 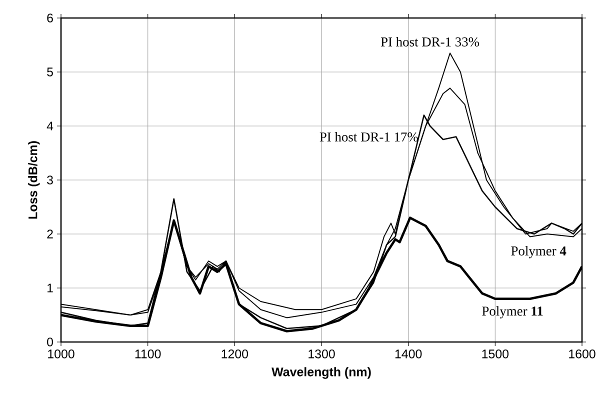 I want to click on x-tick-label: 1600, so click(x=582, y=354).